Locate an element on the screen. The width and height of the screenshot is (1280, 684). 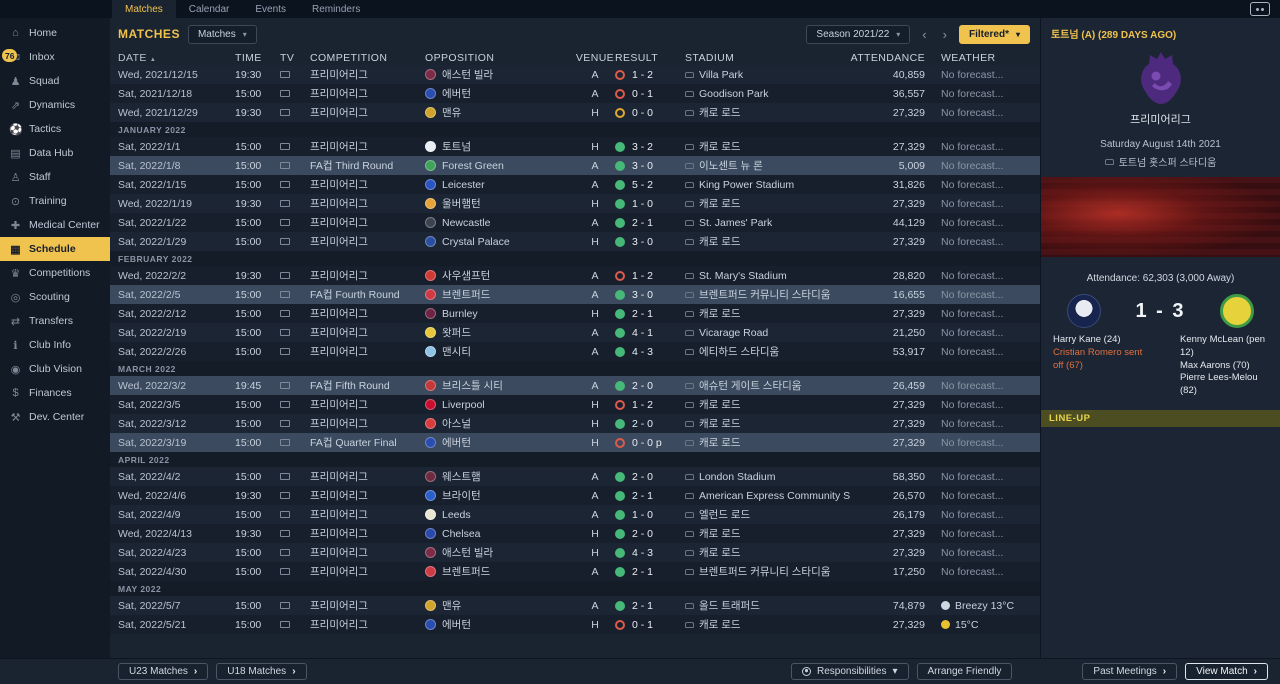
past-meetings-button: Past Meetings › is located at coordinates (1130, 671).